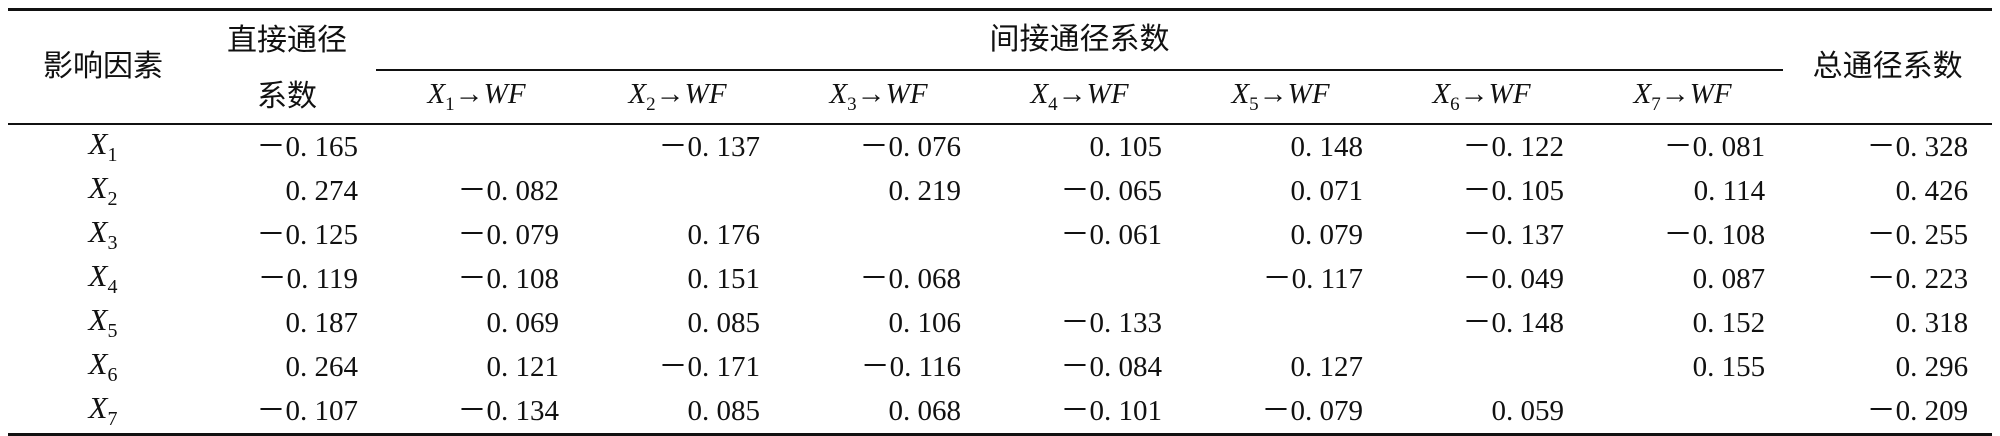  Describe the element at coordinates (1513, 278) in the screenshot. I see `indirect-cell: －0. 049` at that location.